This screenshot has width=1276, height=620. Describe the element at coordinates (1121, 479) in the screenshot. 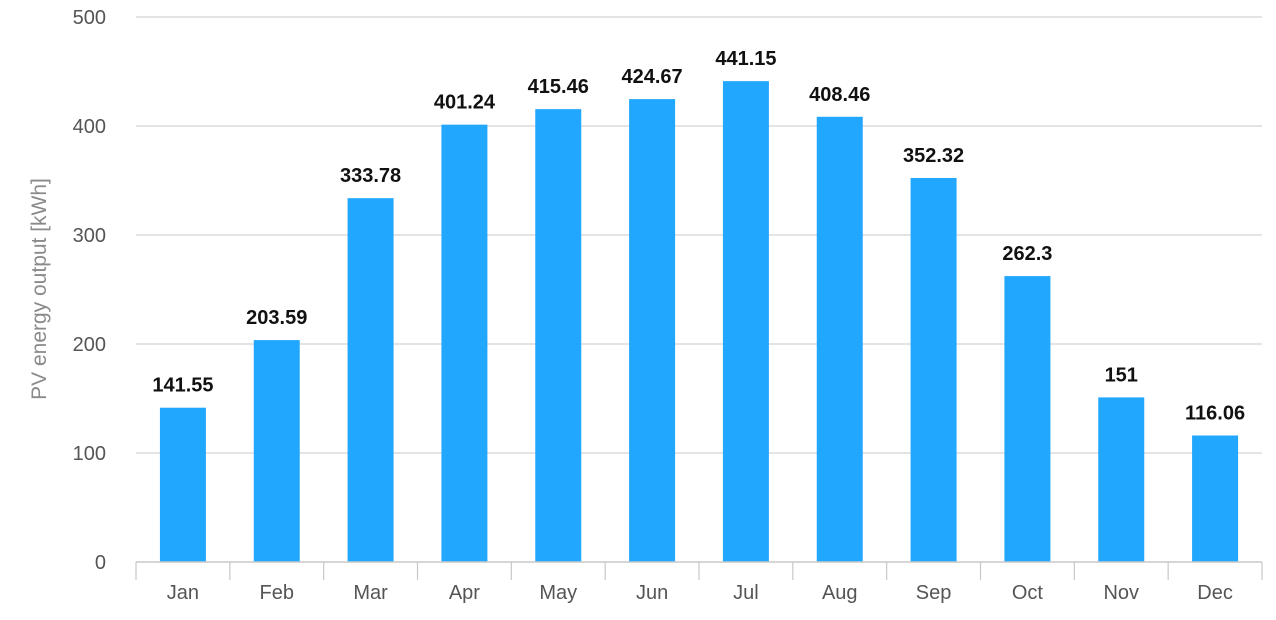

I see `bar-nov` at that location.